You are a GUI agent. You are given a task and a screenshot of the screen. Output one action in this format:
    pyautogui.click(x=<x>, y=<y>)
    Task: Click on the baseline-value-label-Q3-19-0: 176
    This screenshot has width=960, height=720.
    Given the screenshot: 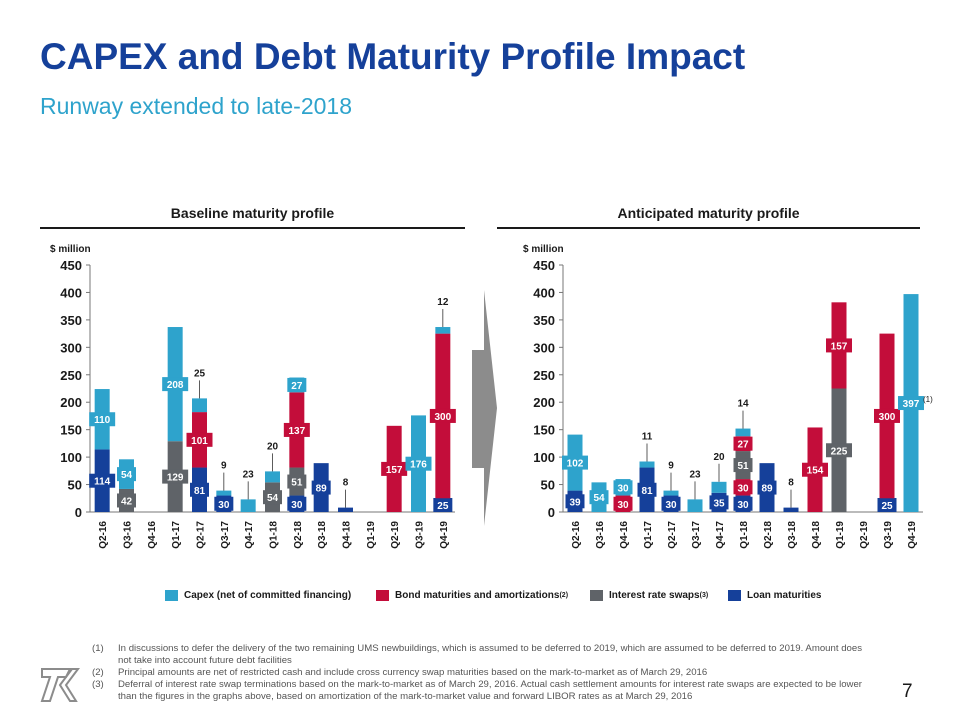 What is the action you would take?
    pyautogui.click(x=418, y=465)
    